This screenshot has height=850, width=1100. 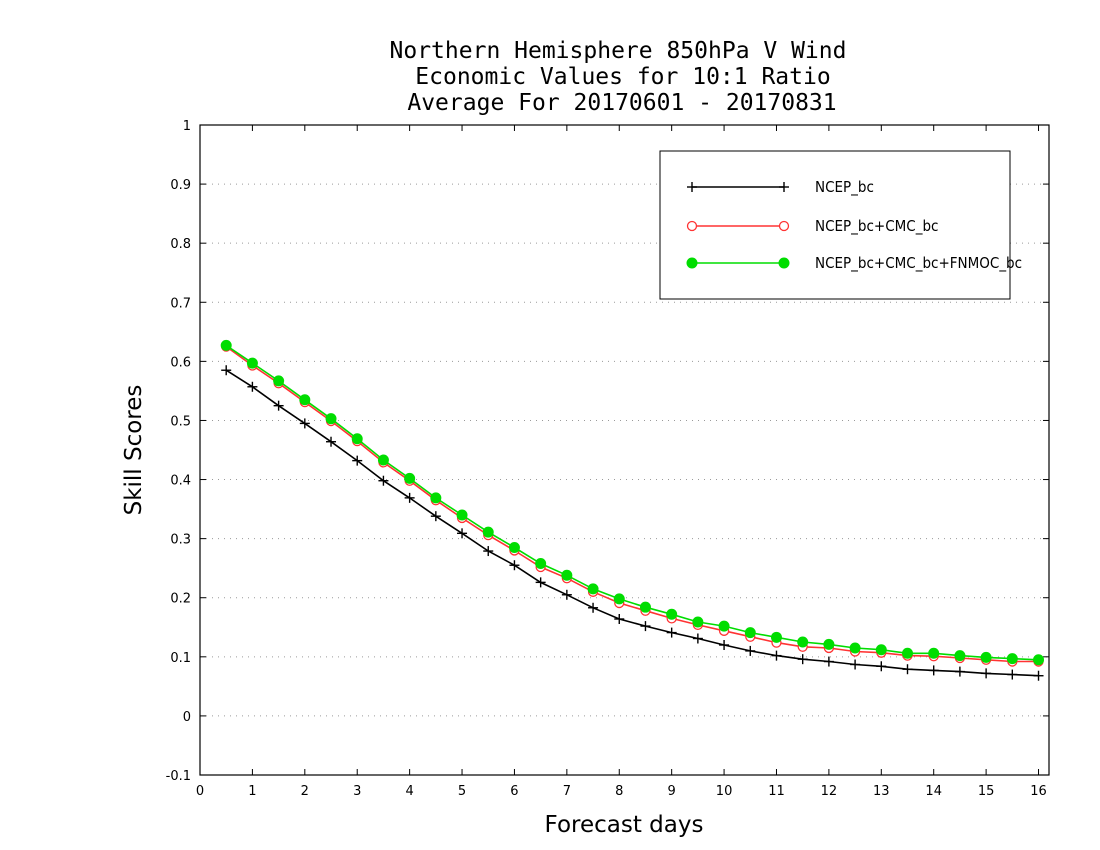 What do you see at coordinates (618, 51) in the screenshot?
I see `title-line-1: Northern Hemisphere 850hPa V Wind` at bounding box center [618, 51].